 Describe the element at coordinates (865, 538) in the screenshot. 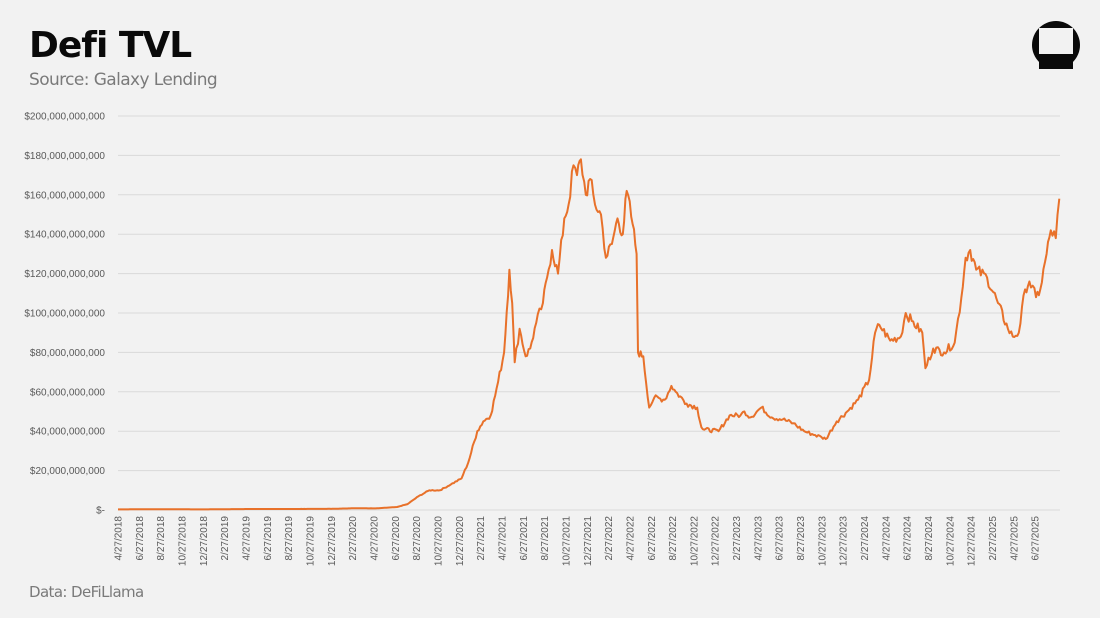

I see `x-tick-label: 2/27/2024` at that location.